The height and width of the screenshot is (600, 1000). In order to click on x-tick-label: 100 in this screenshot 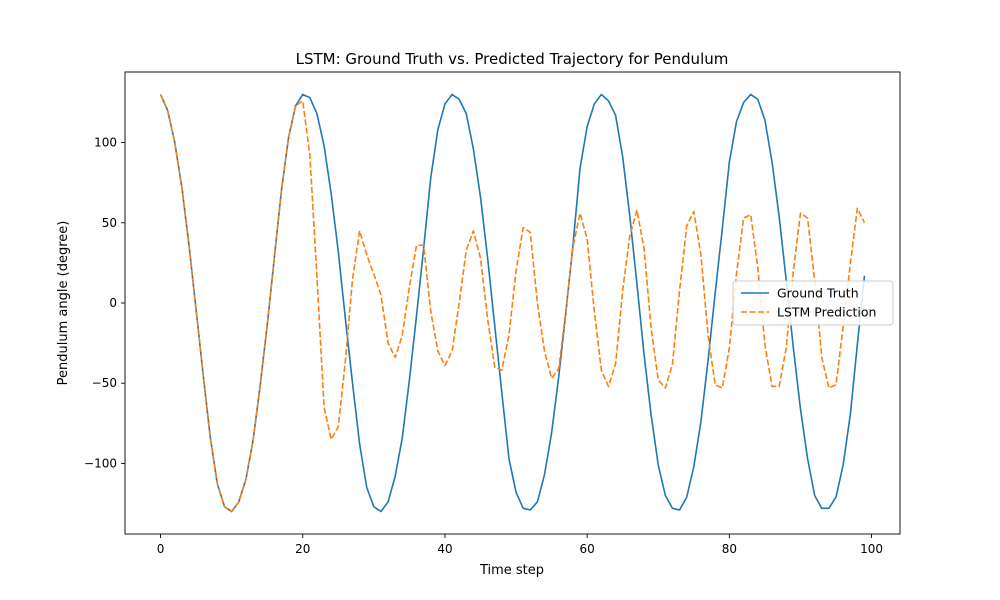, I will do `click(871, 549)`.